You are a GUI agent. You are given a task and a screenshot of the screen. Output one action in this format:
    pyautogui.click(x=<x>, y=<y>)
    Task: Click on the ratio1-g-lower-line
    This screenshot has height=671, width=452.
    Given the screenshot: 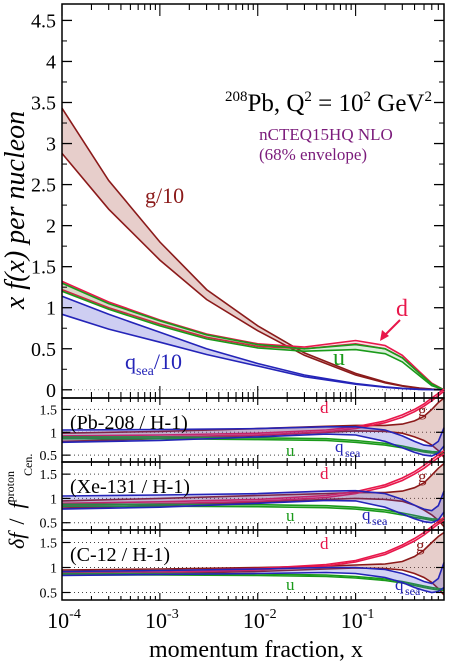 What is the action you would take?
    pyautogui.click(x=253, y=512)
    